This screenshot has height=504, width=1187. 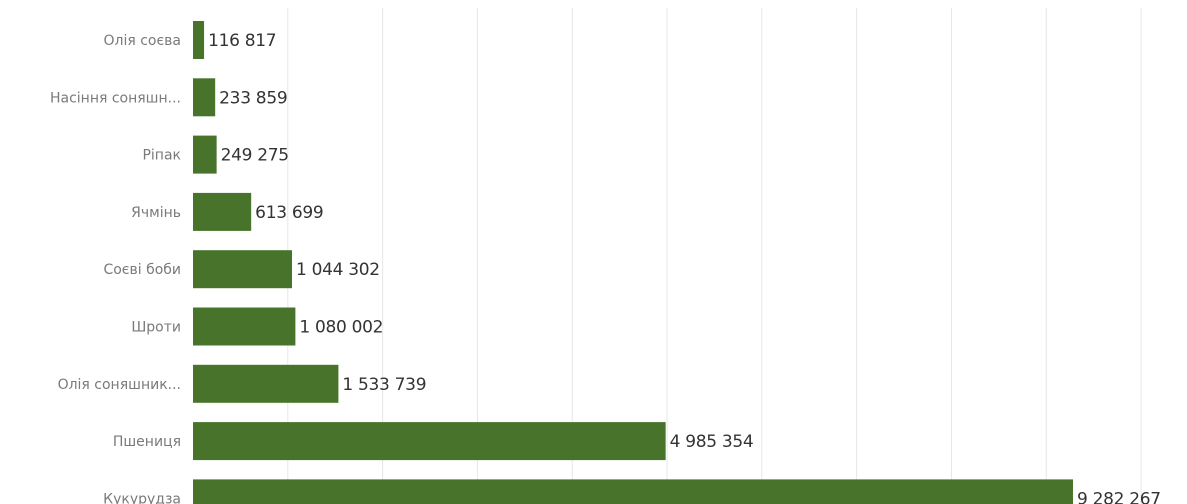 I want to click on value-label: 1 080 002, so click(x=341, y=328).